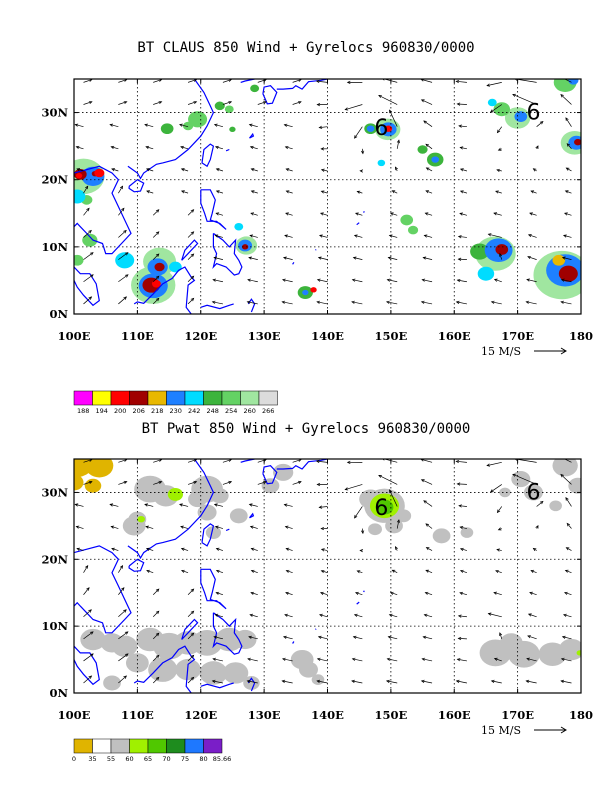  What do you see at coordinates (327, 715) in the screenshot?
I see `lon-label: 140E` at bounding box center [327, 715].